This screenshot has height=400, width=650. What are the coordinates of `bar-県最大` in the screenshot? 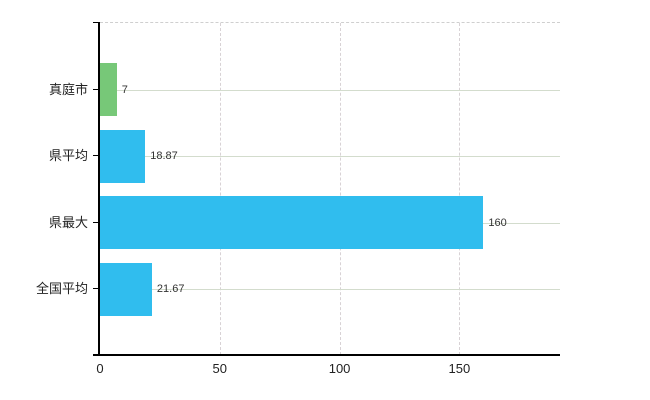 It's located at (292, 222).